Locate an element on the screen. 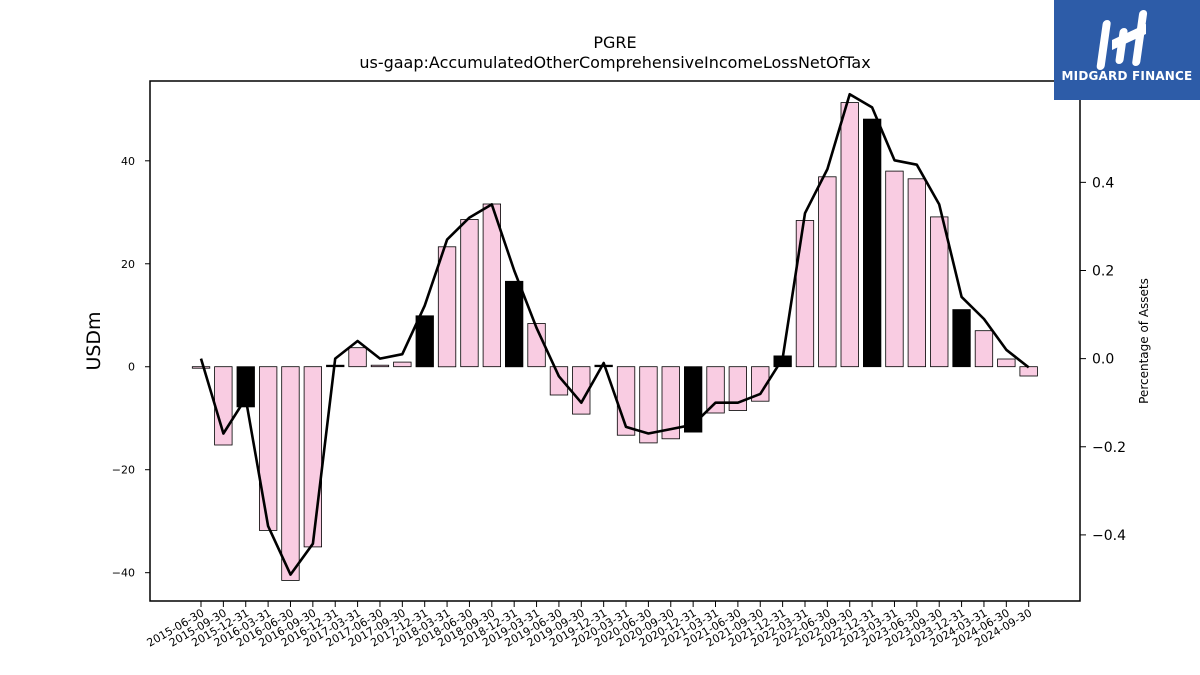 This screenshot has height=675, width=1200. y2-tick-label: 0.2 is located at coordinates (1103, 271).